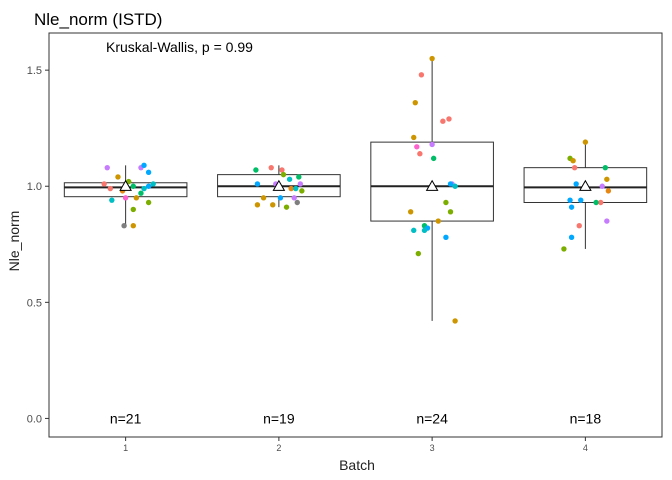  I want to click on x-tick-label: 4, so click(585, 448).